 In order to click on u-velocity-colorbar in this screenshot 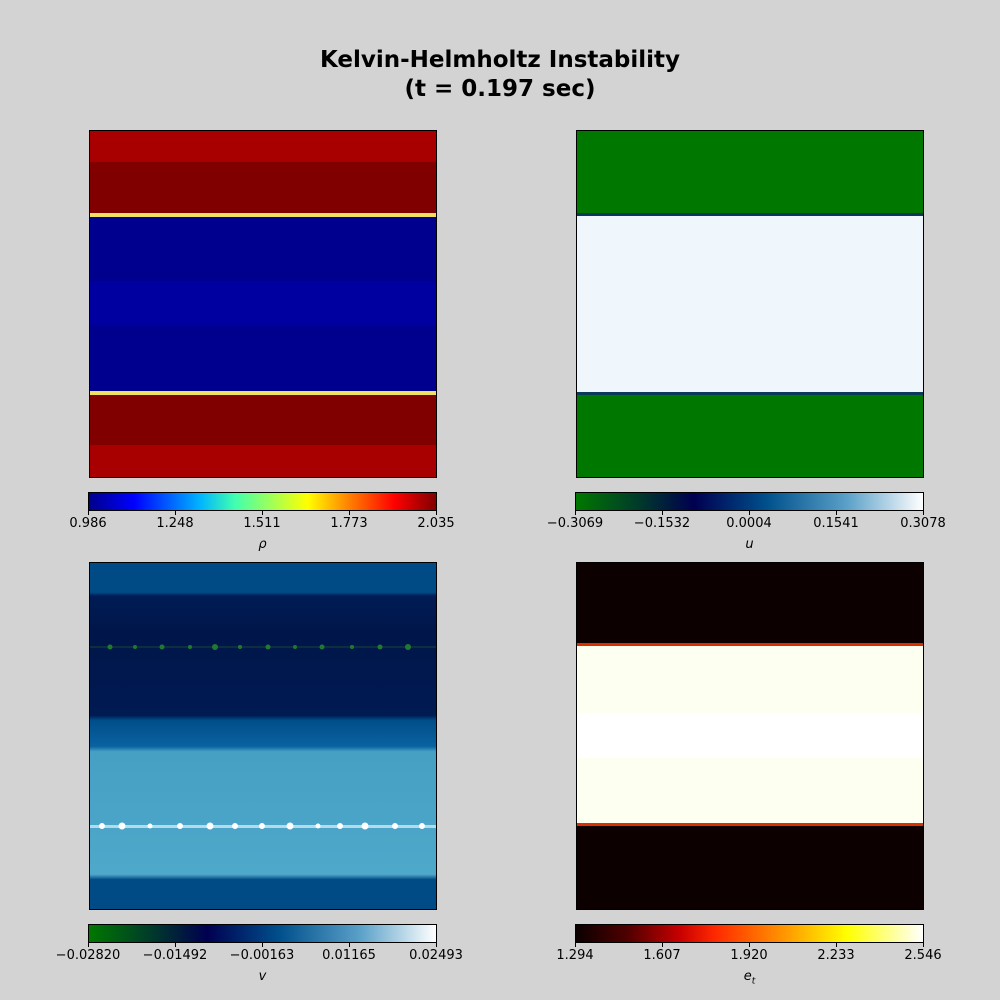, I will do `click(749, 501)`.